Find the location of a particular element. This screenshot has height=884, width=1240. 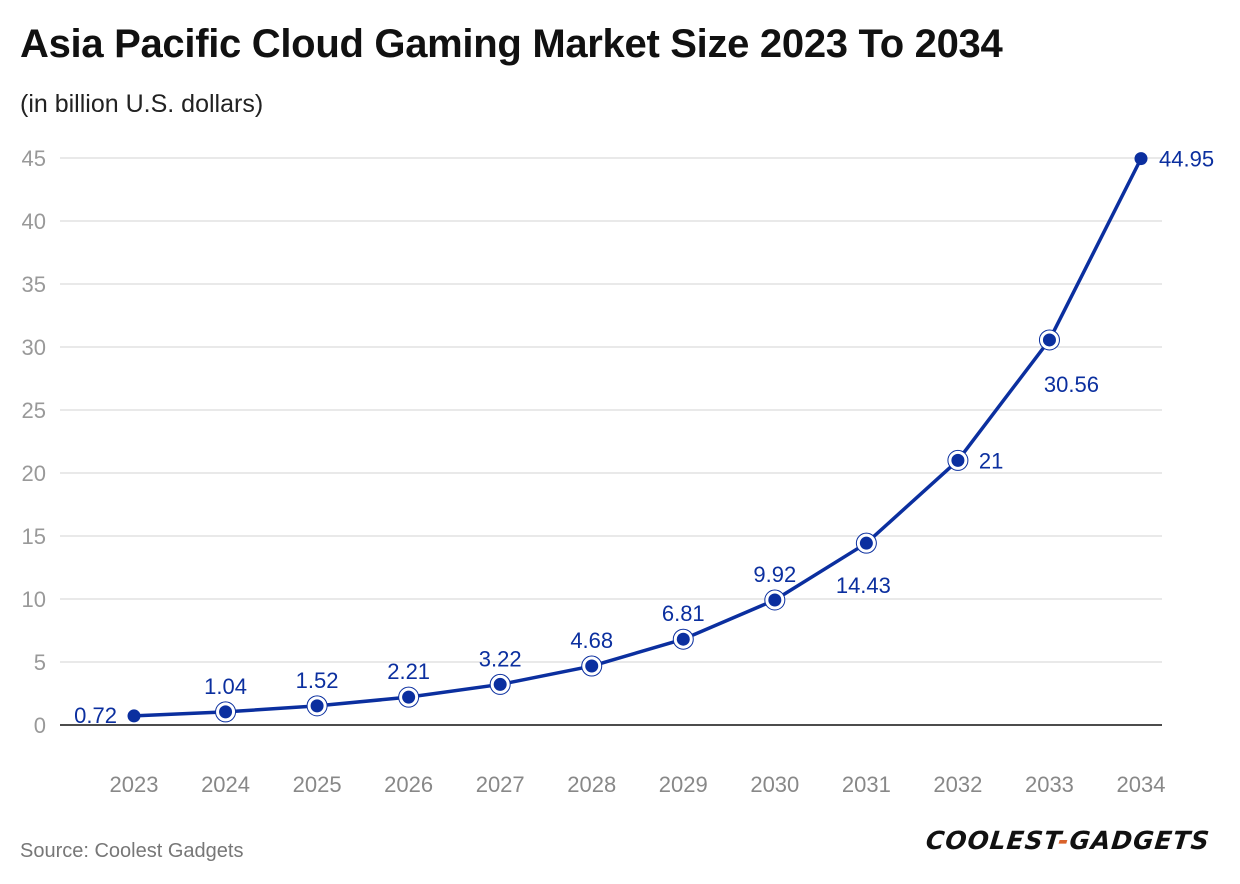

data-label: 9.92 is located at coordinates (774, 574).